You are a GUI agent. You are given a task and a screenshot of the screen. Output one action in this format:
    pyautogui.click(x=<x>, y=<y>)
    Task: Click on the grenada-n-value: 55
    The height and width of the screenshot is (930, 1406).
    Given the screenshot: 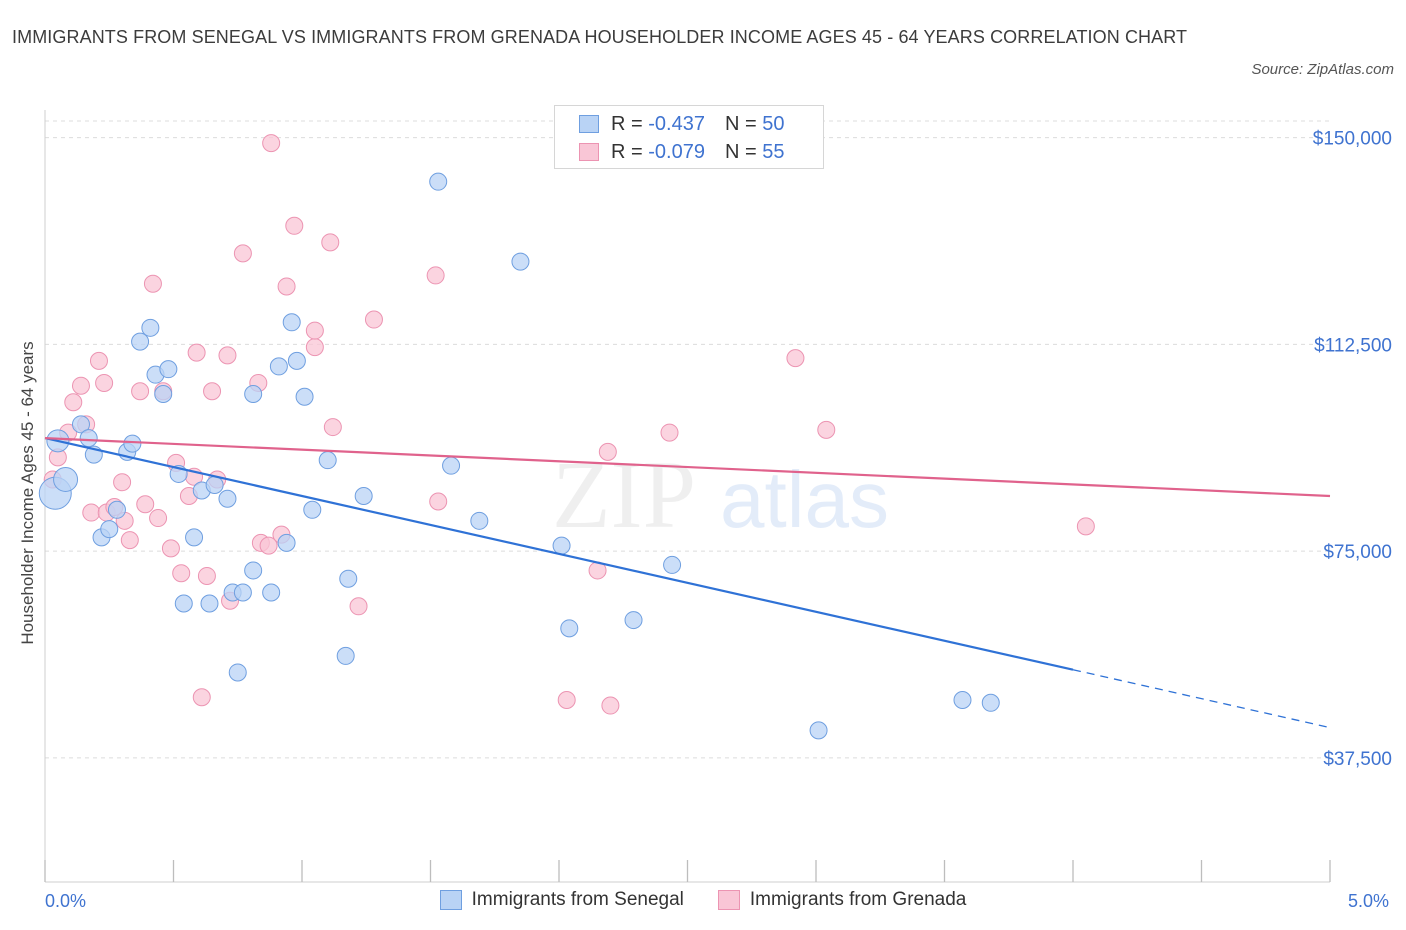 What is the action you would take?
    pyautogui.click(x=773, y=151)
    